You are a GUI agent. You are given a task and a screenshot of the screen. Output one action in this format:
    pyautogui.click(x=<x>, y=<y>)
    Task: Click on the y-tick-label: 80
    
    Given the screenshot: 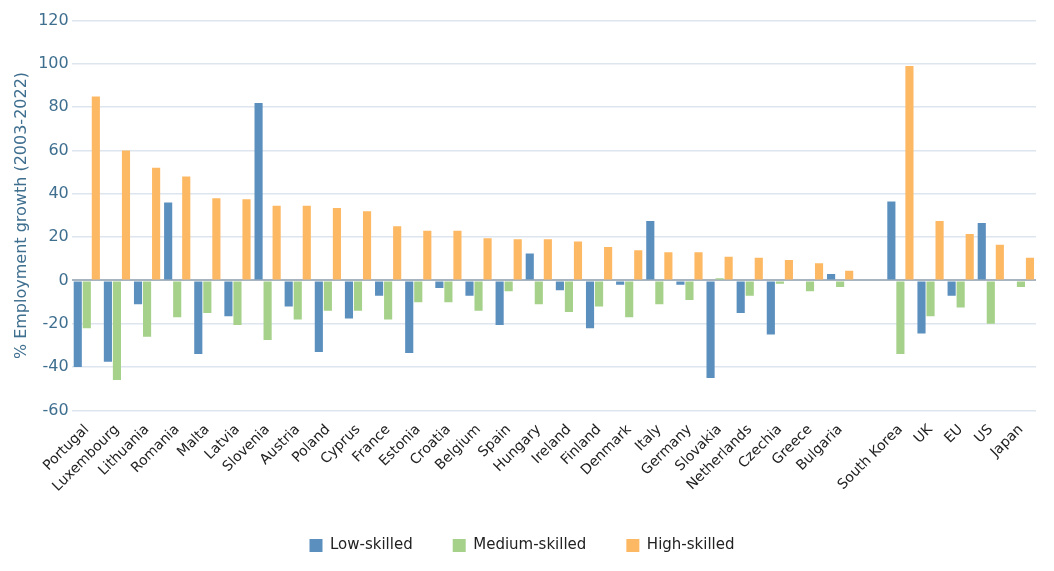 What is the action you would take?
    pyautogui.click(x=58, y=106)
    